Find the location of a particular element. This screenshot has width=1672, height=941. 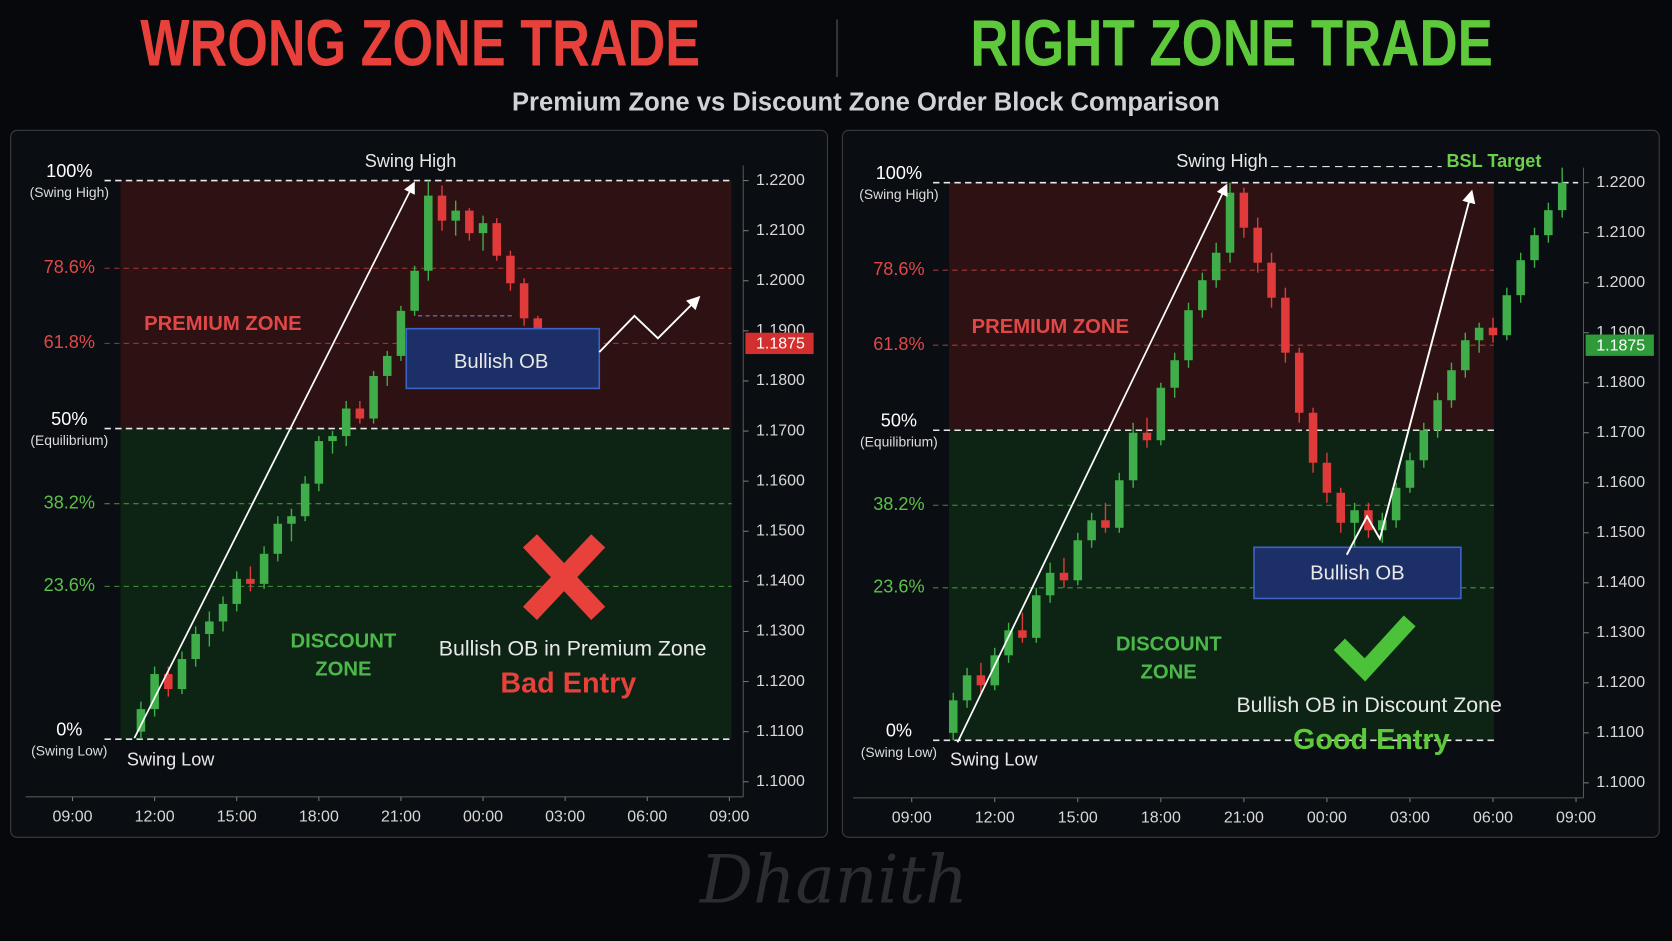

x-tick-label: 06:00 is located at coordinates (1493, 817).